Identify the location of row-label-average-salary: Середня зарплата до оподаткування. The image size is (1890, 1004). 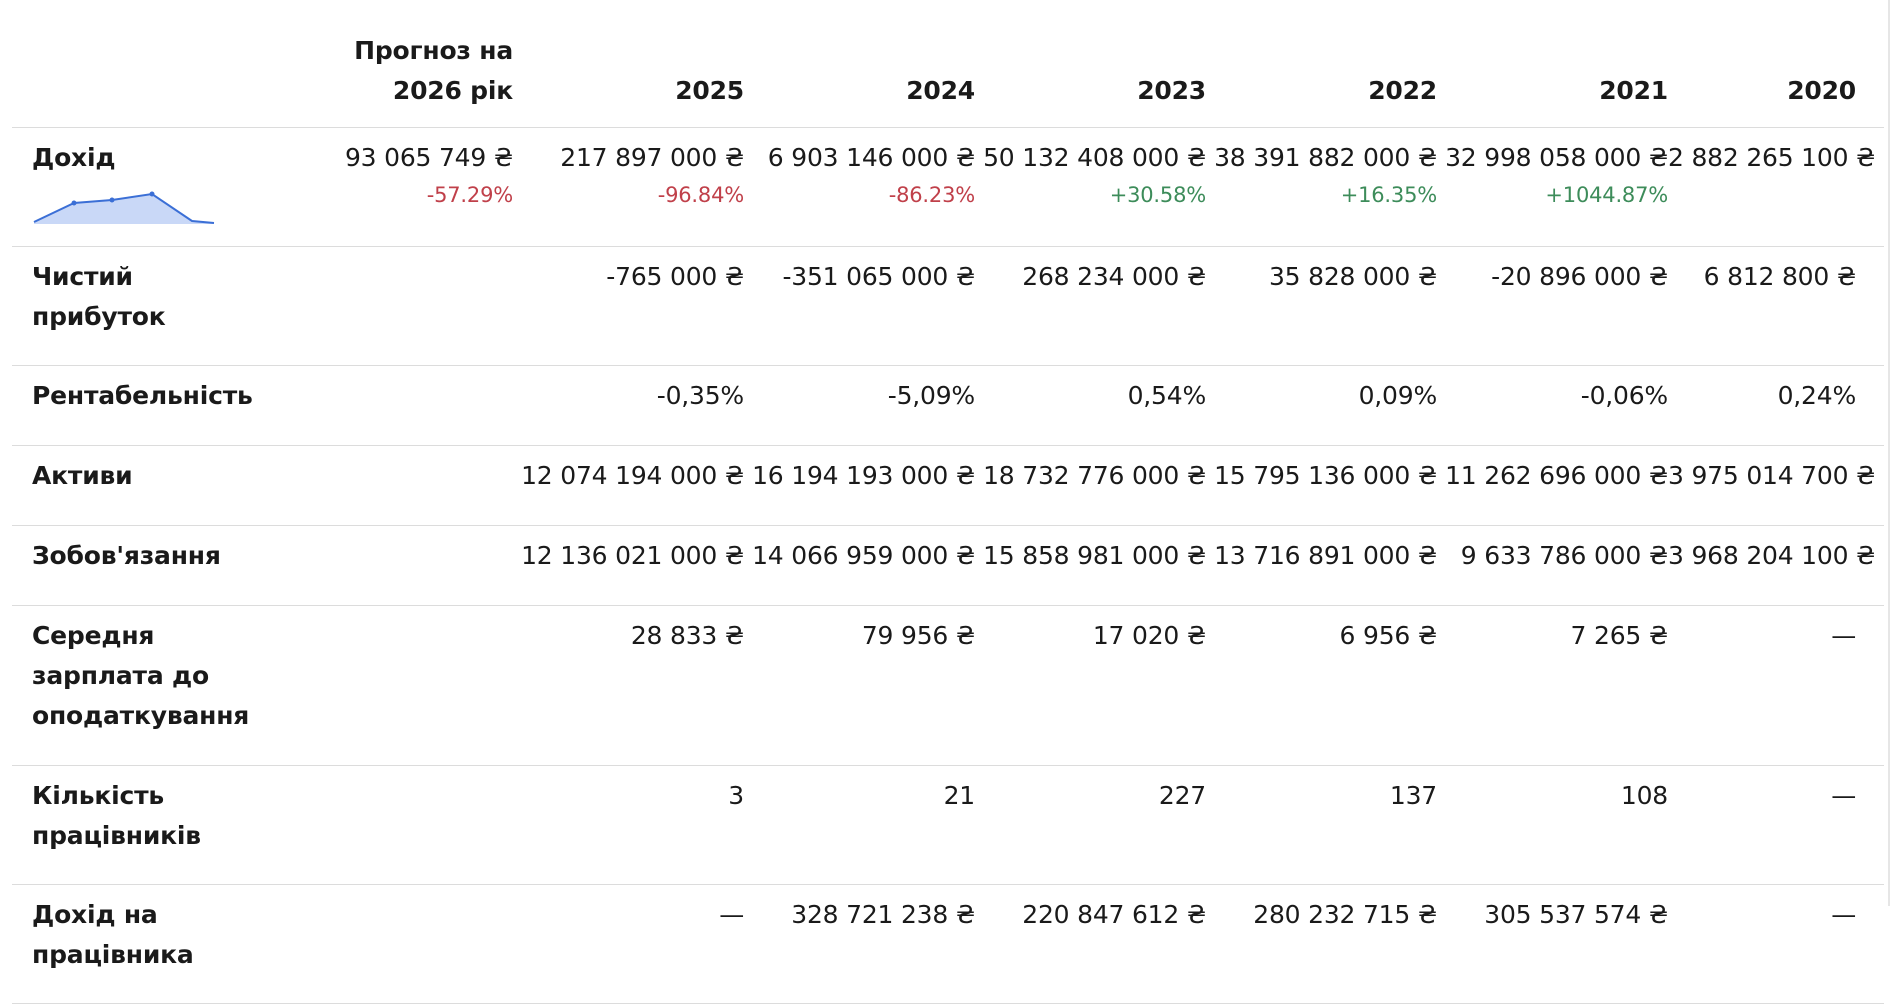
(158, 685).